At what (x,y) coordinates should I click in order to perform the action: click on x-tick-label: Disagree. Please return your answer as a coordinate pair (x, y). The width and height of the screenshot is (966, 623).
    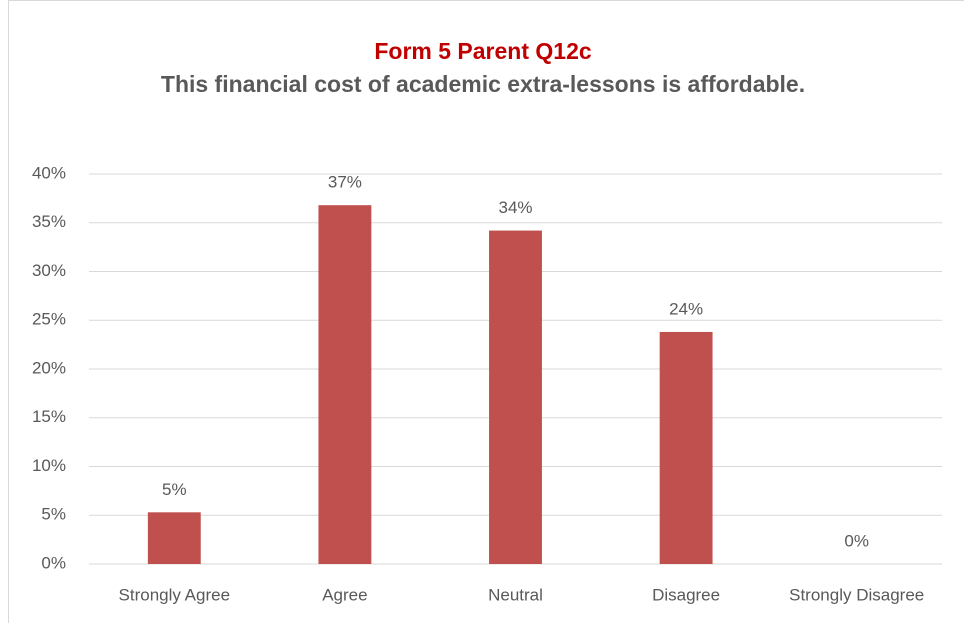
    Looking at the image, I should click on (686, 594).